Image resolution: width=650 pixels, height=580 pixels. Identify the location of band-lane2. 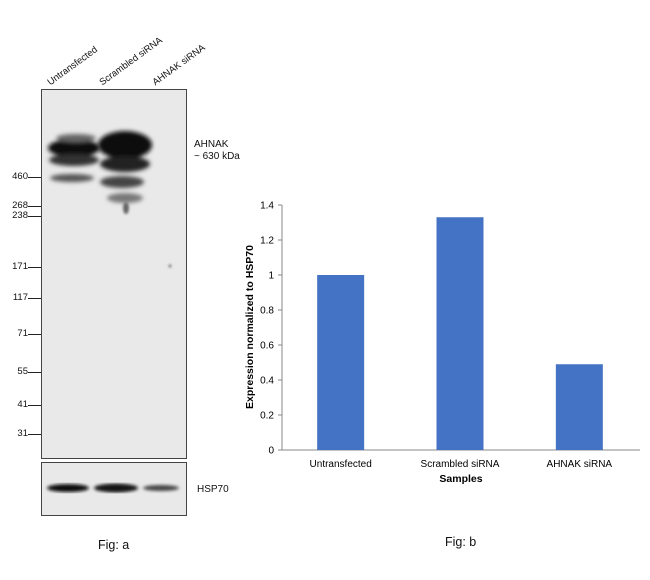
(125, 167).